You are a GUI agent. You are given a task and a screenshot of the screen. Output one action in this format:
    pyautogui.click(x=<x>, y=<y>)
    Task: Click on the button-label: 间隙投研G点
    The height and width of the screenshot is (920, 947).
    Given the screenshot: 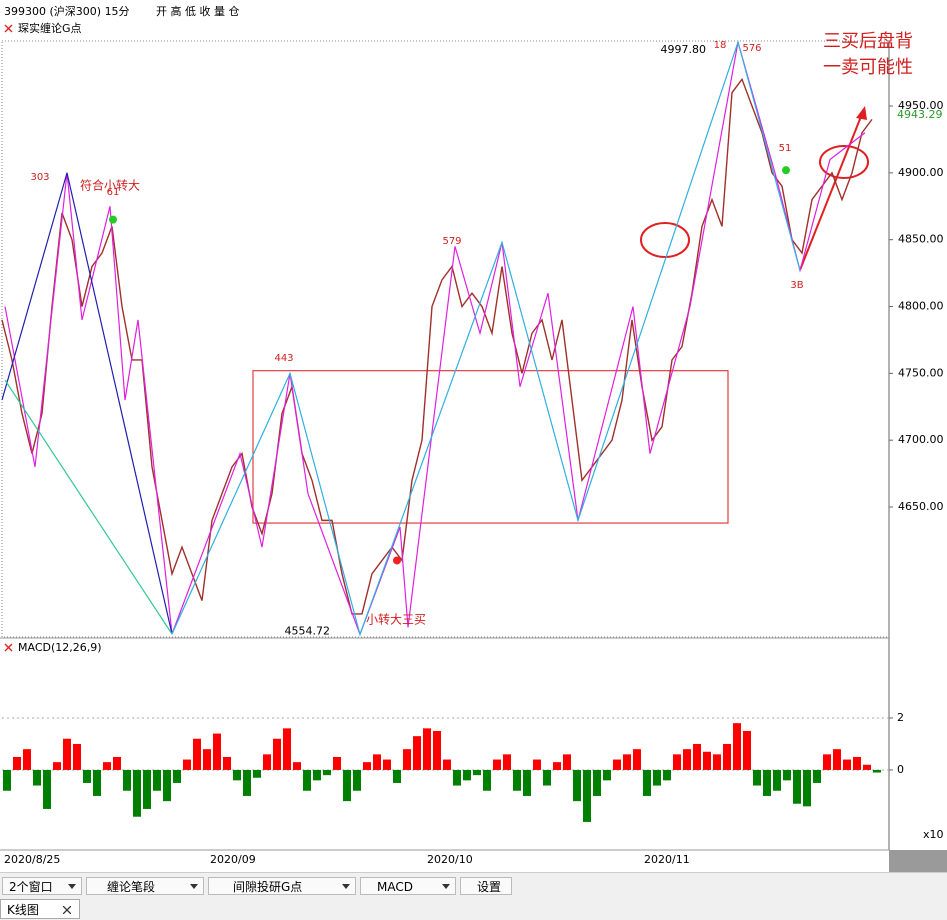 What is the action you would take?
    pyautogui.click(x=268, y=887)
    